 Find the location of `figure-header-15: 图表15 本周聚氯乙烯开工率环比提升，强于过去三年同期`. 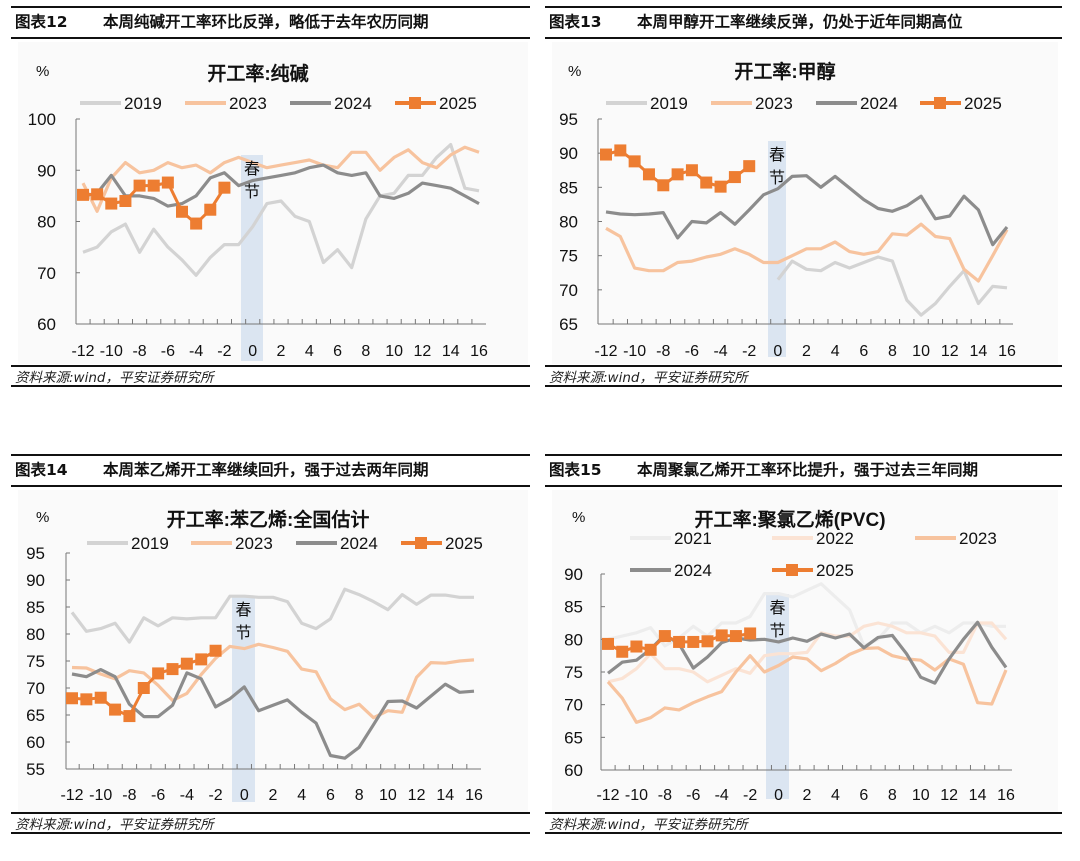

figure-header-15: 图表15 本周聚氯乙烯开工率环比提升，强于过去三年同期 is located at coordinates (803, 470).